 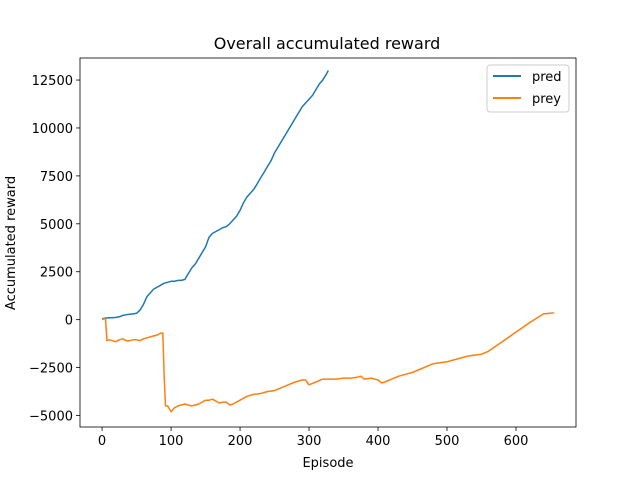 What do you see at coordinates (56, 177) in the screenshot?
I see `y-tick-label: 7500` at bounding box center [56, 177].